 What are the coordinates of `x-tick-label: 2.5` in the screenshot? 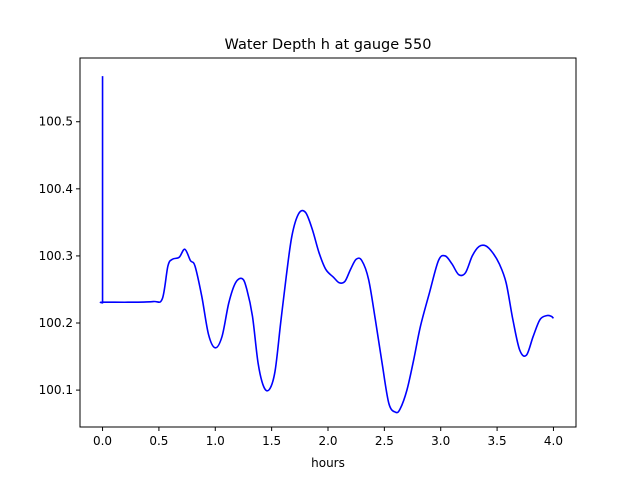 It's located at (384, 441).